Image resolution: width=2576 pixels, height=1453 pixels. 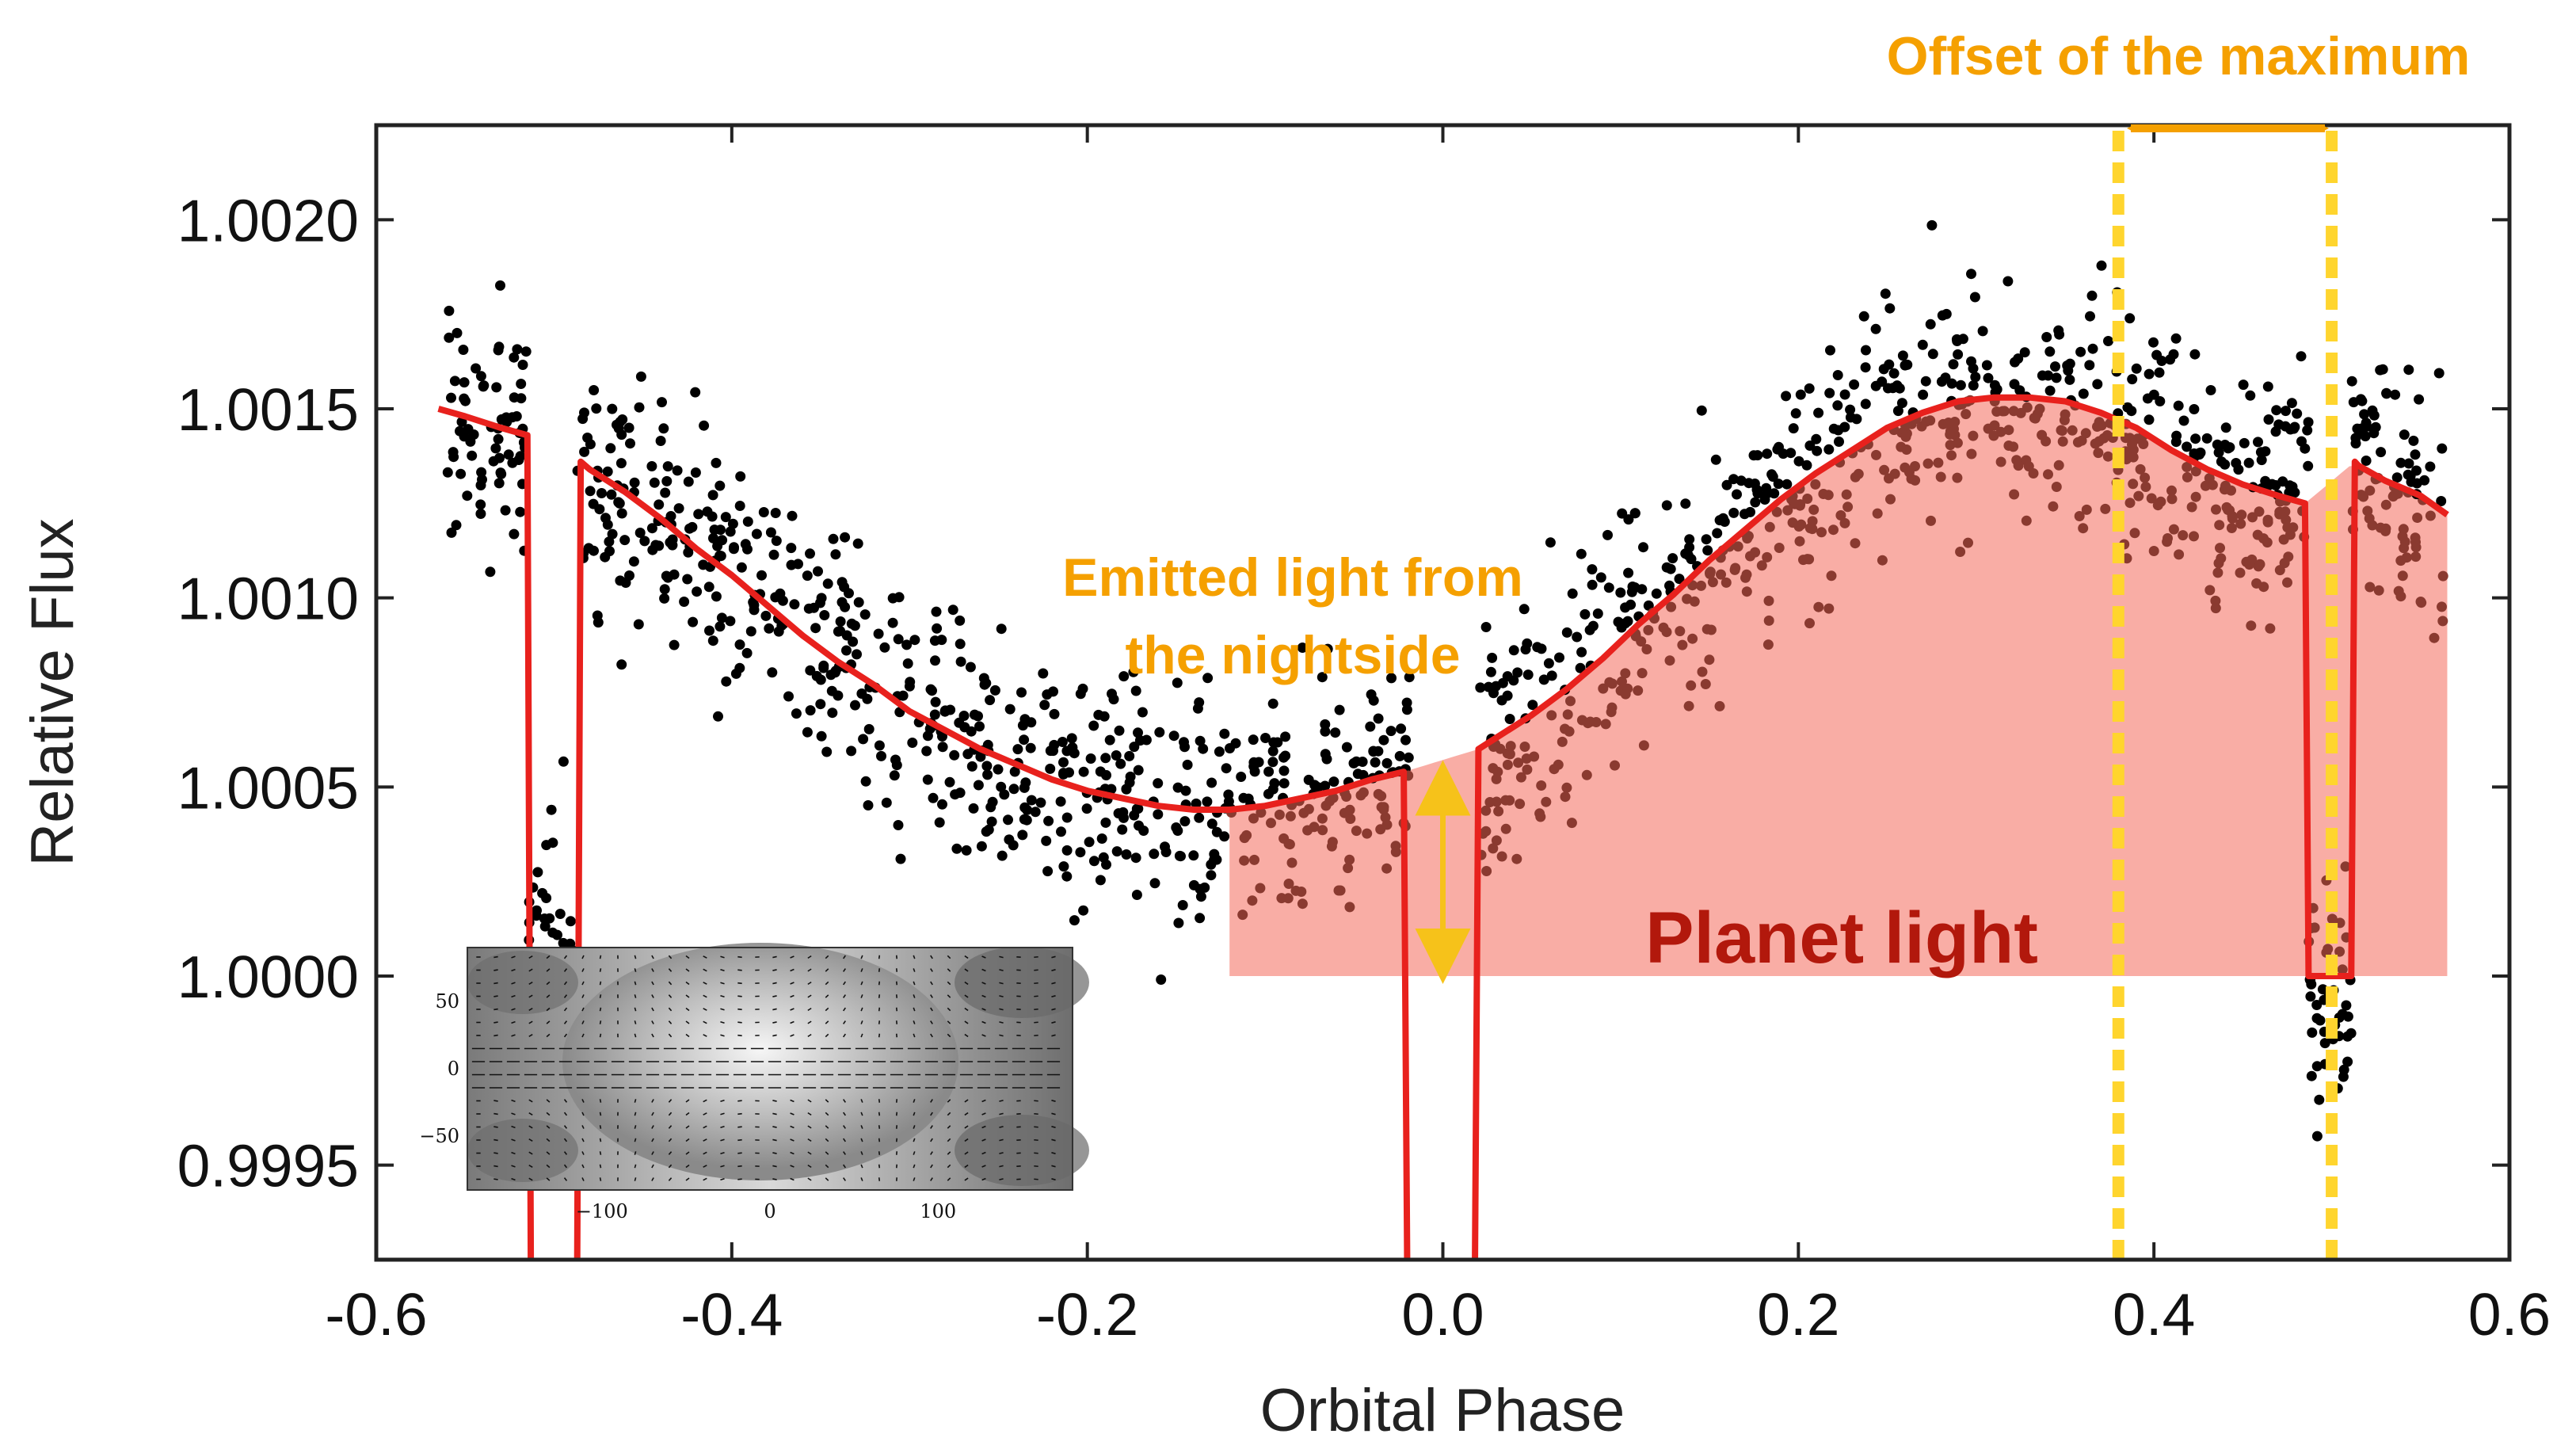 I want to click on inset-cold-spot, so click(x=1022, y=982).